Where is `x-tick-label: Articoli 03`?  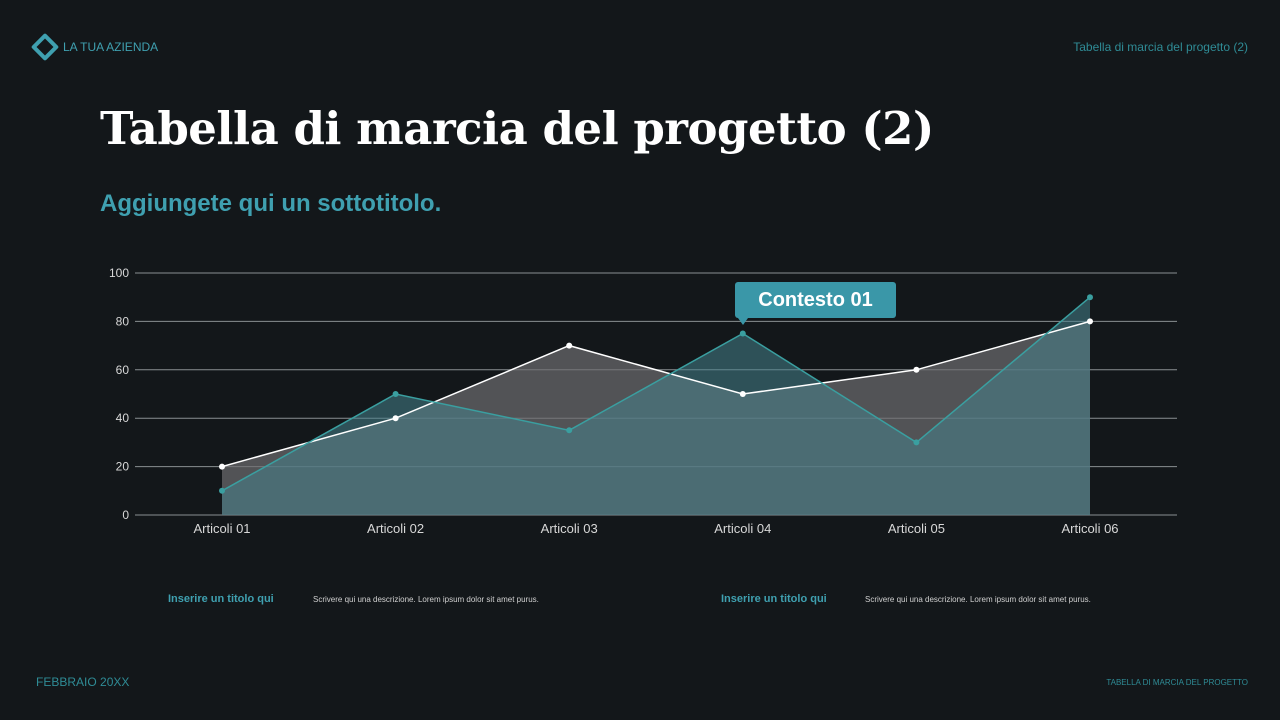 x-tick-label: Articoli 03 is located at coordinates (569, 528).